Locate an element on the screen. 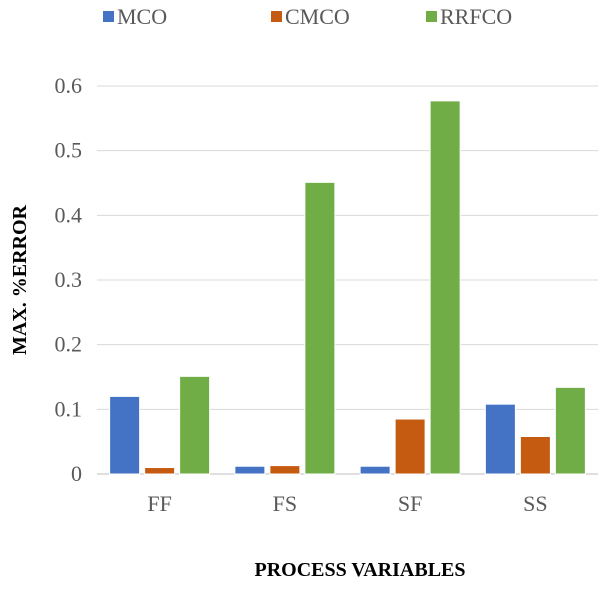  legend-label-cmco: CMCO is located at coordinates (317, 16).